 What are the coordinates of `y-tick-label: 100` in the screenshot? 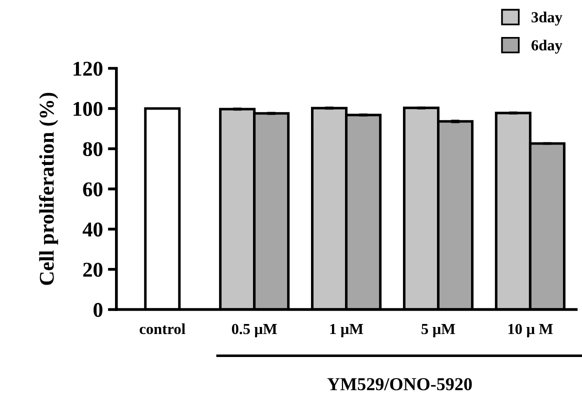 It's located at (88, 109).